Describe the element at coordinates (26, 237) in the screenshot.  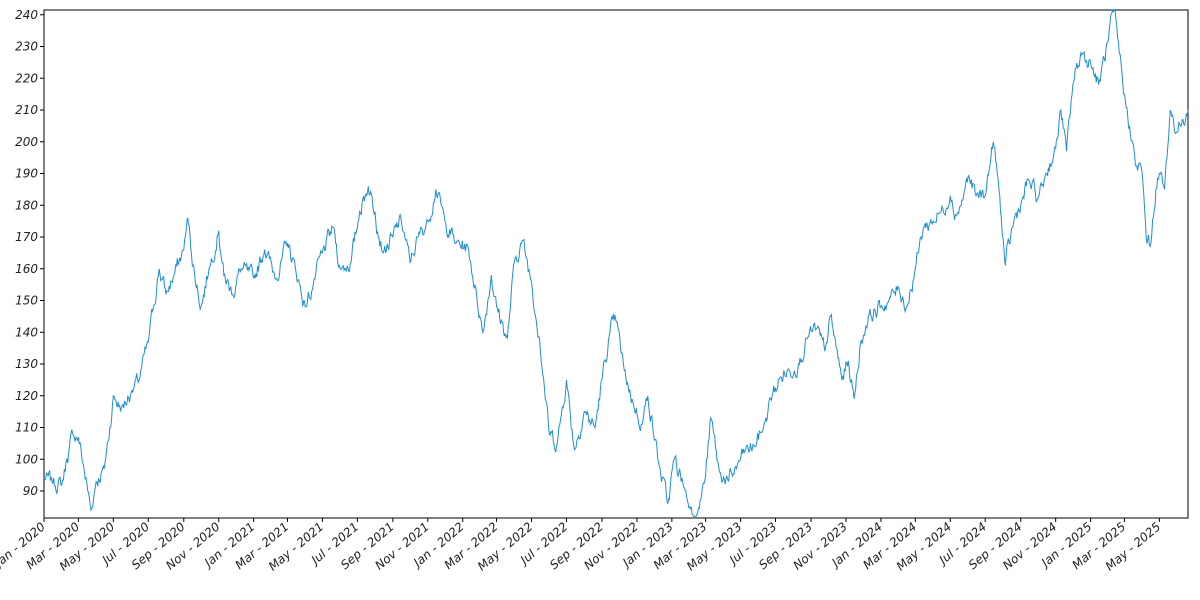
I see `y-tick-label: 170` at that location.